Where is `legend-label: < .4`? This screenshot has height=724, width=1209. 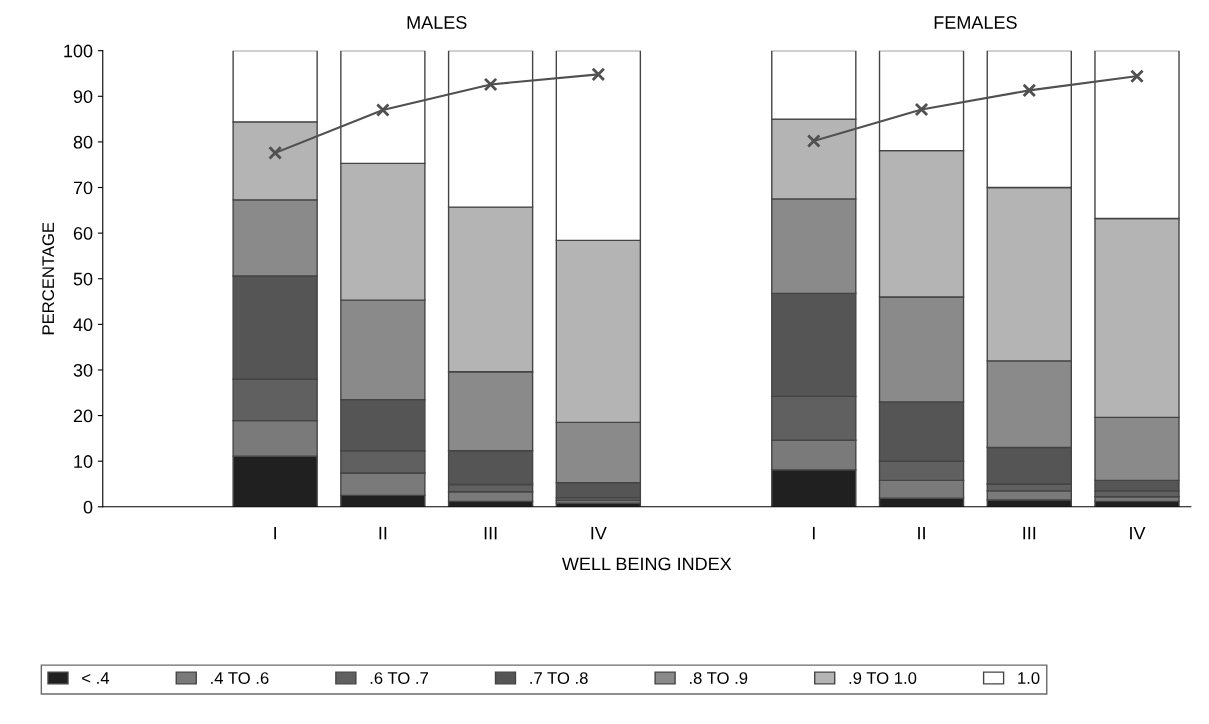
legend-label: < .4 is located at coordinates (96, 678).